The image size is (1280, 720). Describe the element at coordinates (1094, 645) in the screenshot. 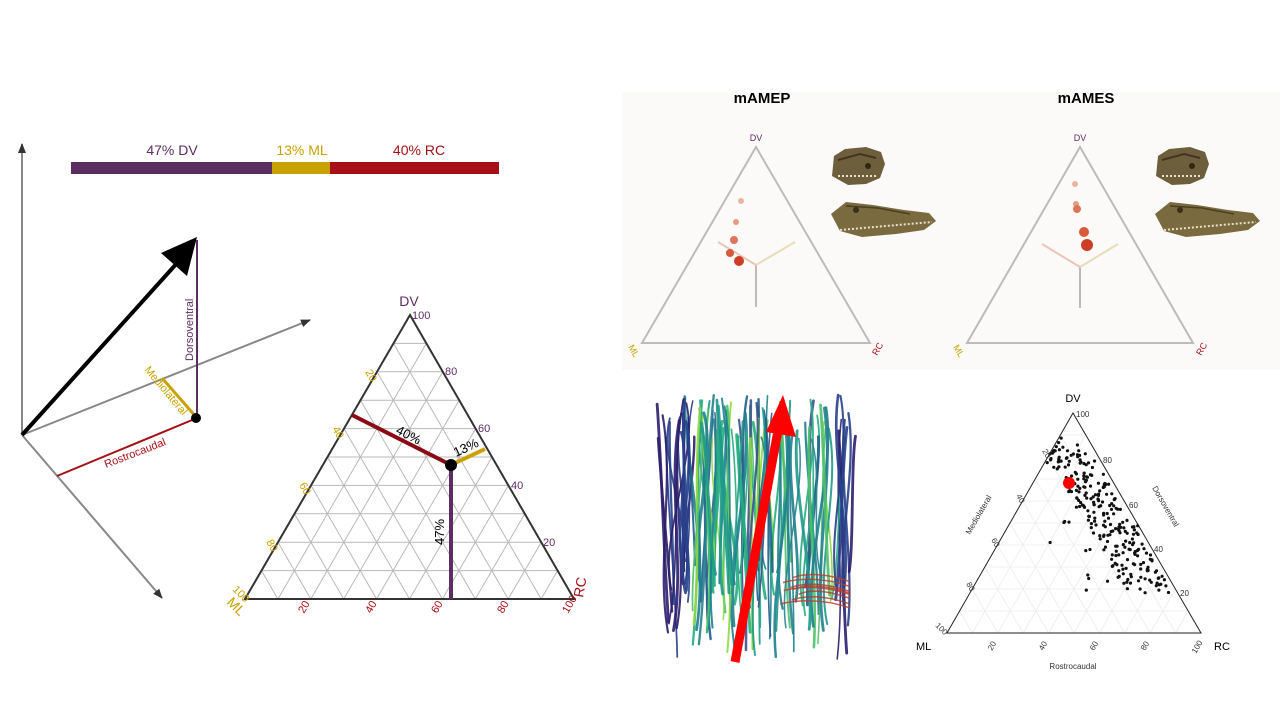

I see `scatter-bottom-tick: 60` at that location.